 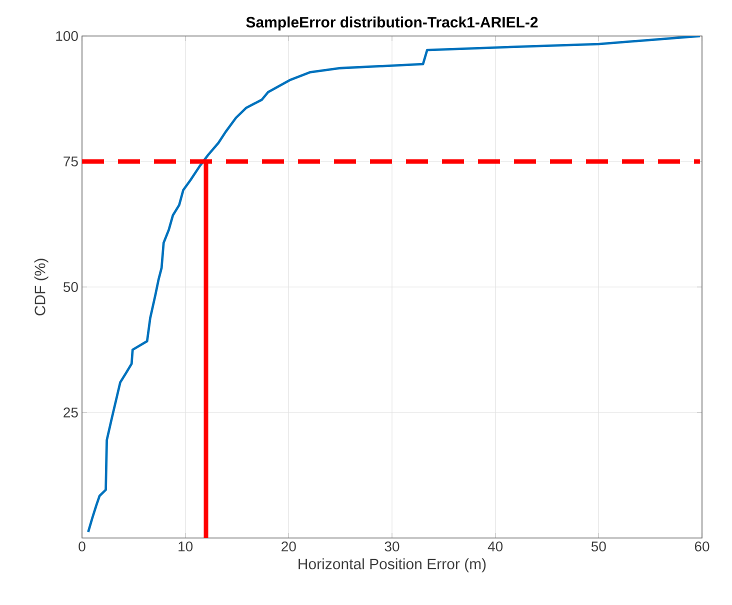 What do you see at coordinates (82, 547) in the screenshot?
I see `x-tick-label: 0` at bounding box center [82, 547].